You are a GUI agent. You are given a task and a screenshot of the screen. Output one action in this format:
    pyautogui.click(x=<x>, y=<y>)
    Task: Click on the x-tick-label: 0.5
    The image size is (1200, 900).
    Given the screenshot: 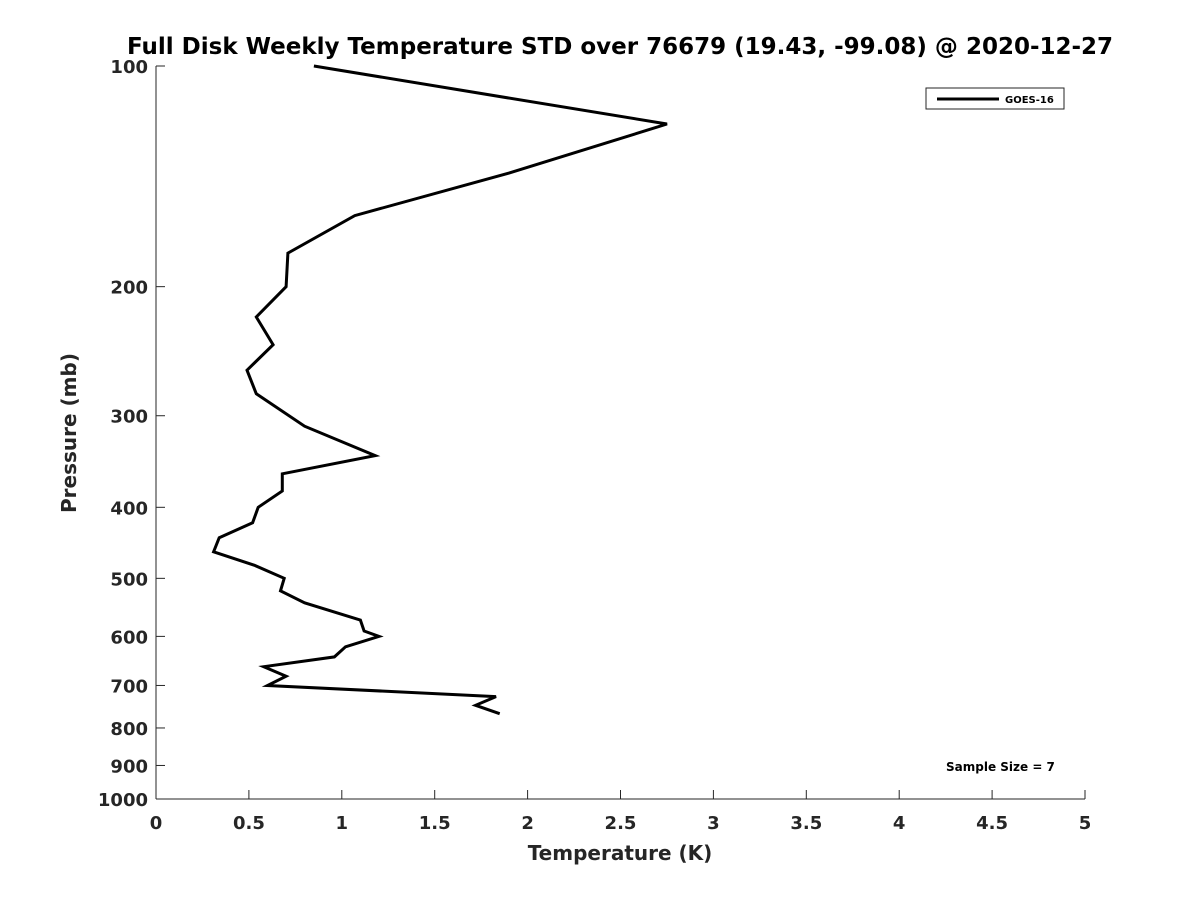 What is the action you would take?
    pyautogui.click(x=249, y=823)
    